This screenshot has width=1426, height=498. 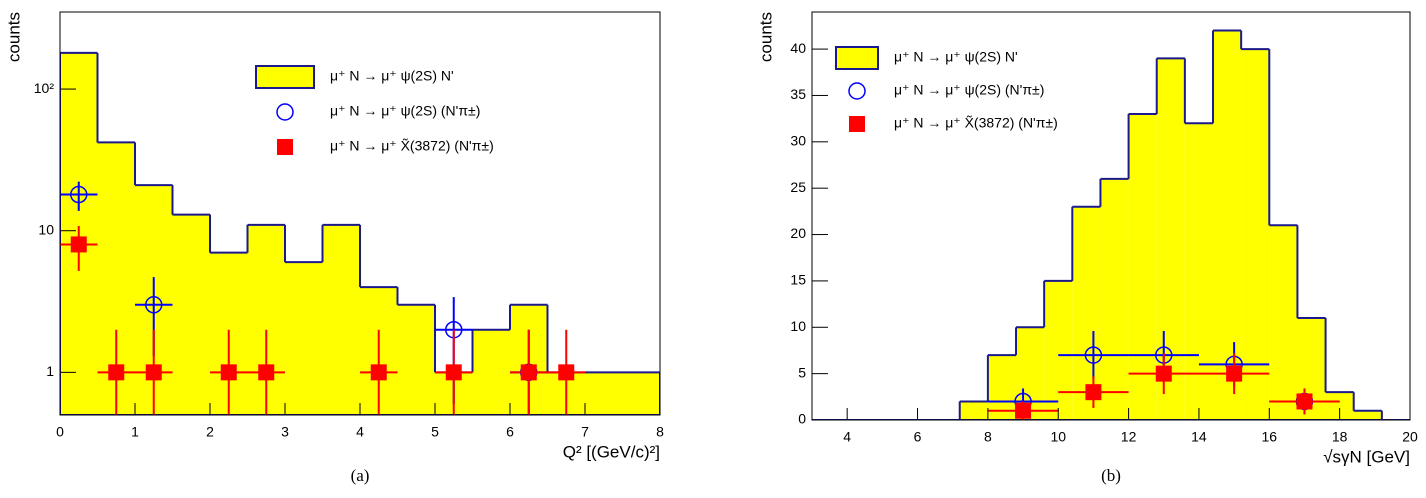 I want to click on x-tick-label: 12, so click(x=1129, y=437).